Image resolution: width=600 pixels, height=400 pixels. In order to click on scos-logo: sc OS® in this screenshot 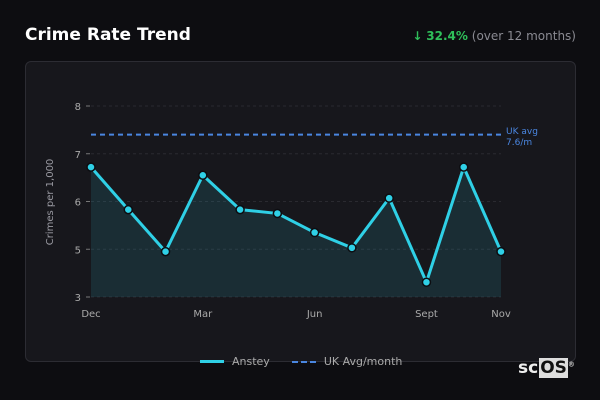, I will do `click(546, 368)`.